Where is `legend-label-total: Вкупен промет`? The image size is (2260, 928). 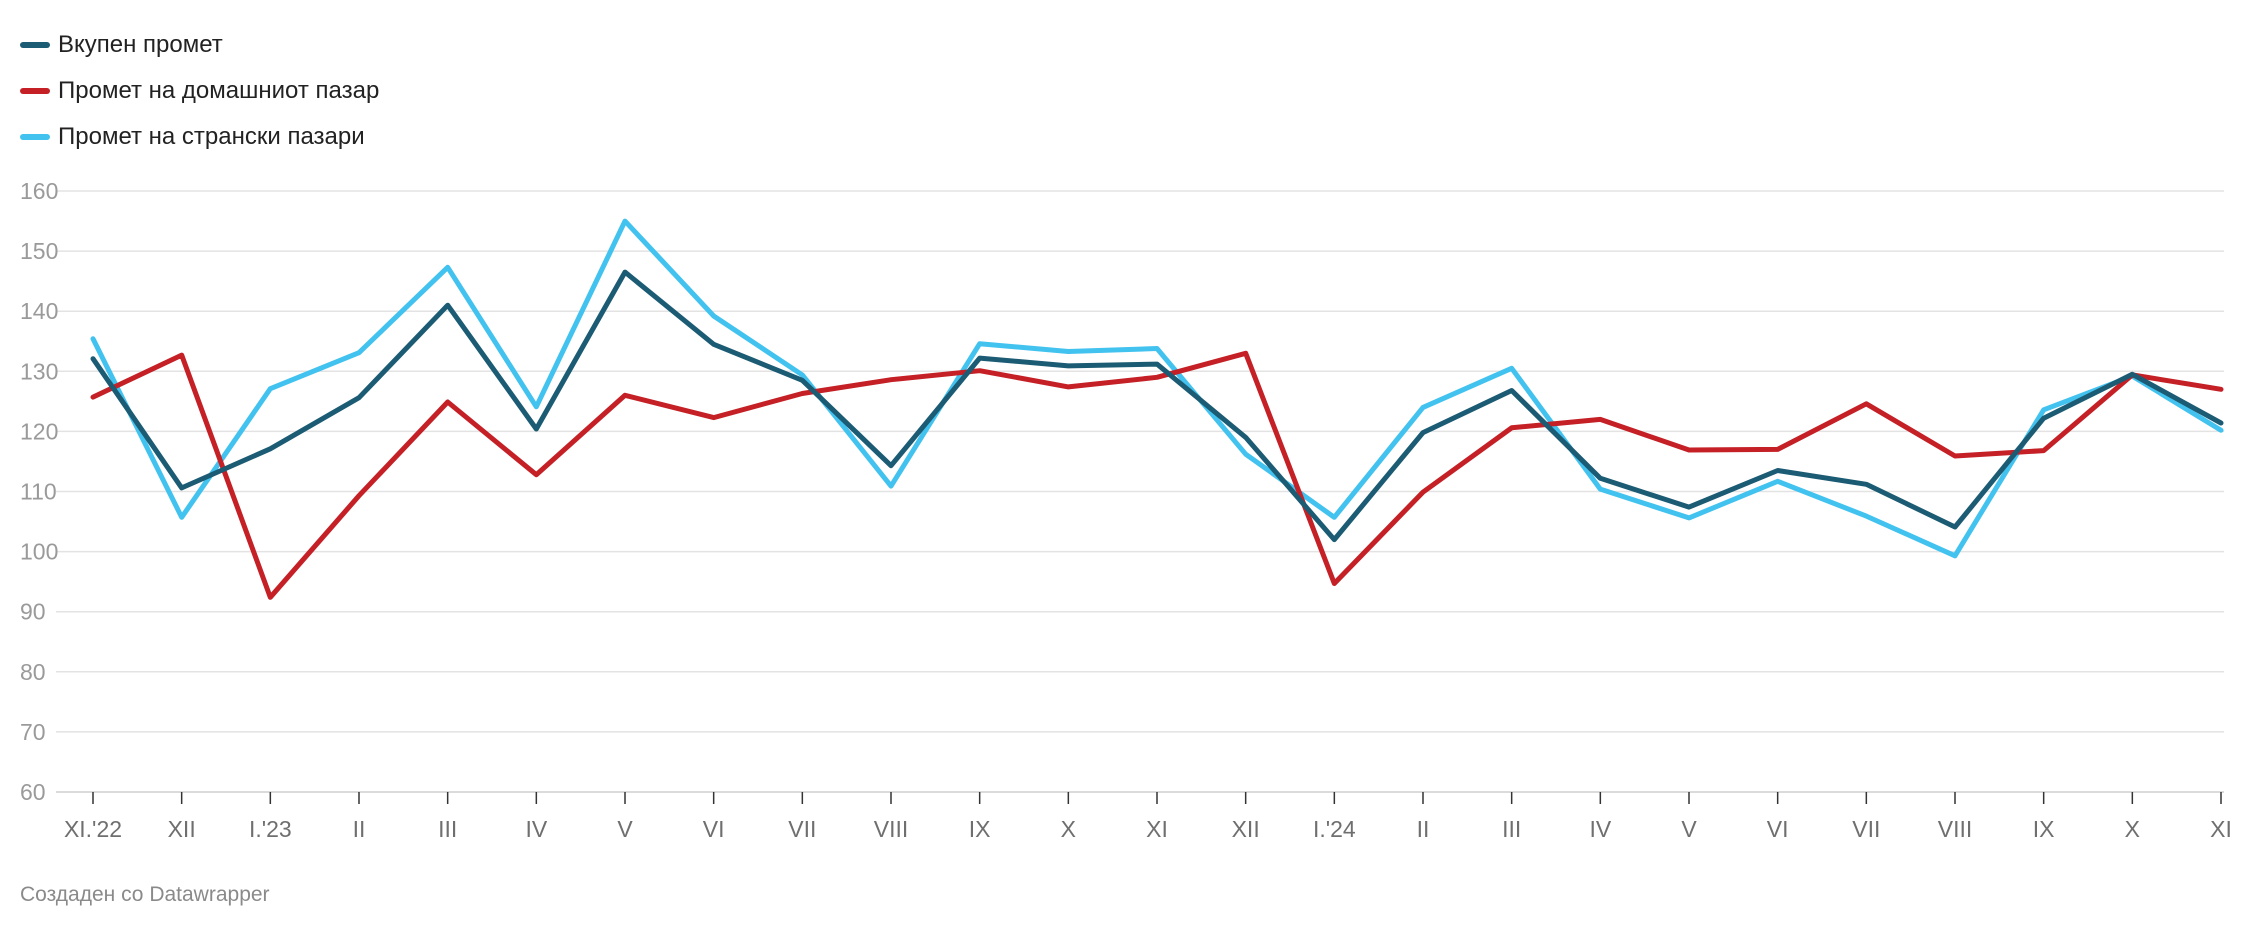
legend-label-total: Вкупен промет is located at coordinates (140, 44).